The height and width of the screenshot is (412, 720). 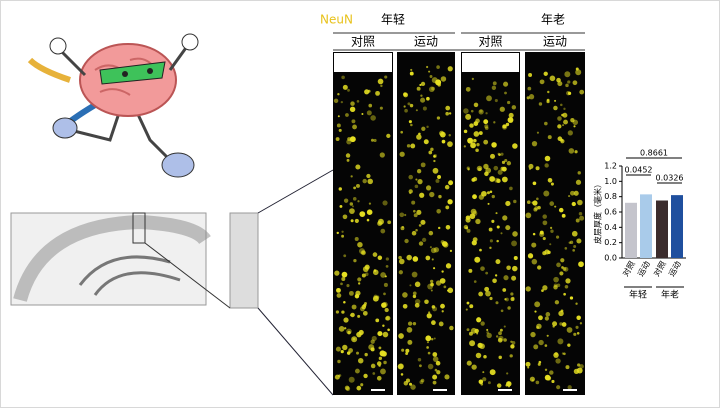 I want to click on micrograph-blank, so click(x=490, y=62).